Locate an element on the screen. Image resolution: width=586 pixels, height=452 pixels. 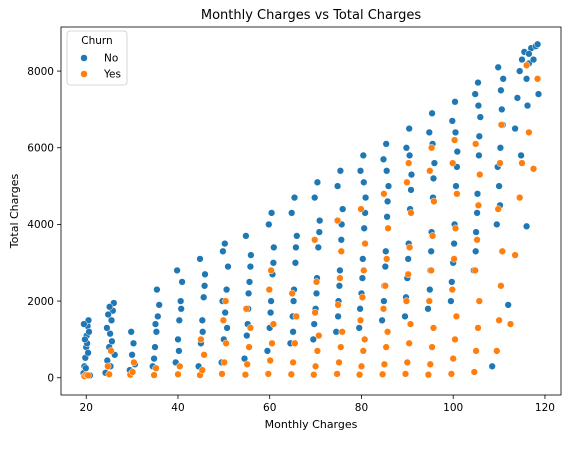
legend: Churn No Yes is located at coordinates (97, 58).